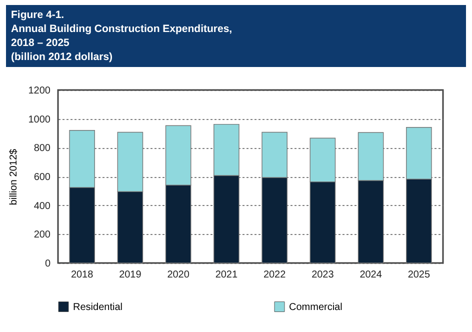  I want to click on legend-label: Commercial, so click(315, 307).